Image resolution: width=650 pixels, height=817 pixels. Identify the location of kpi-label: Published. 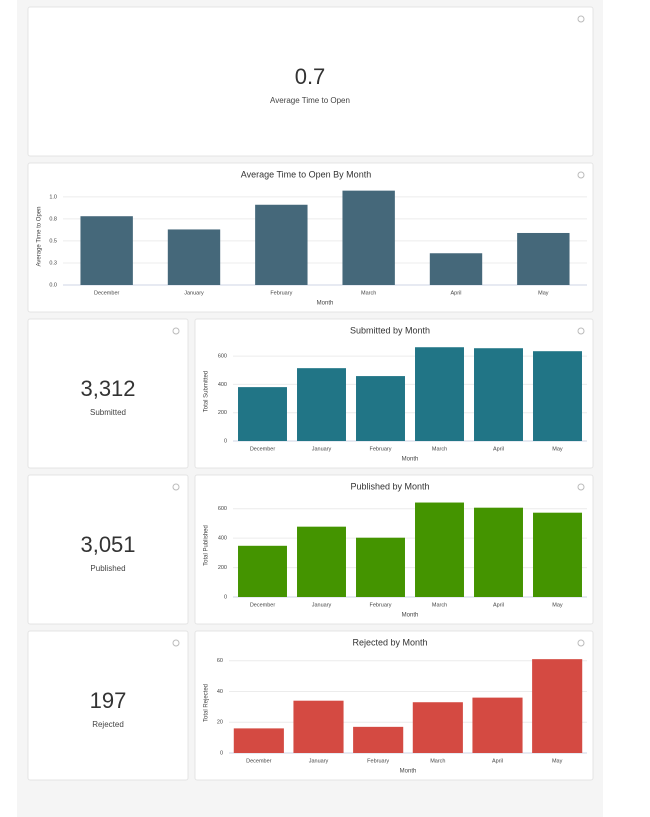
(107, 568).